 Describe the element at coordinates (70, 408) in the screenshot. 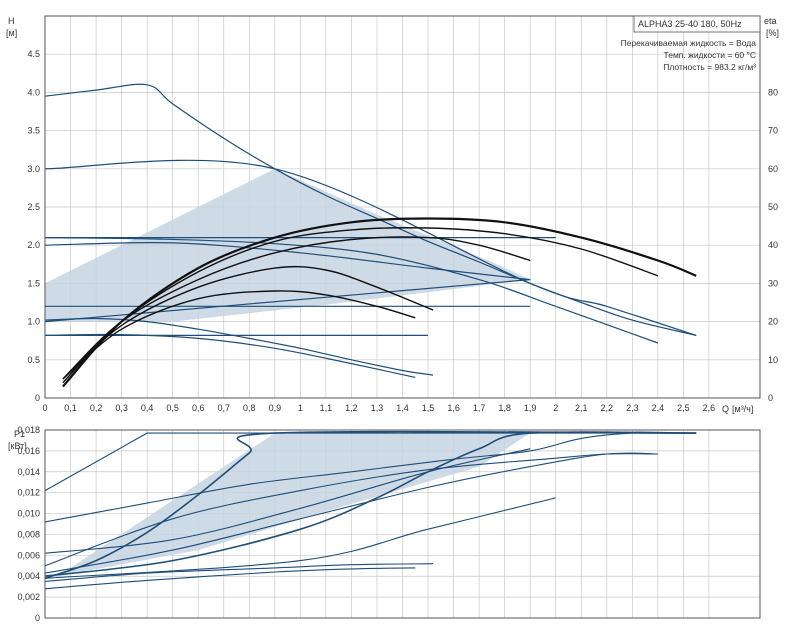

I see `x-tick-label-1: 0,1` at that location.